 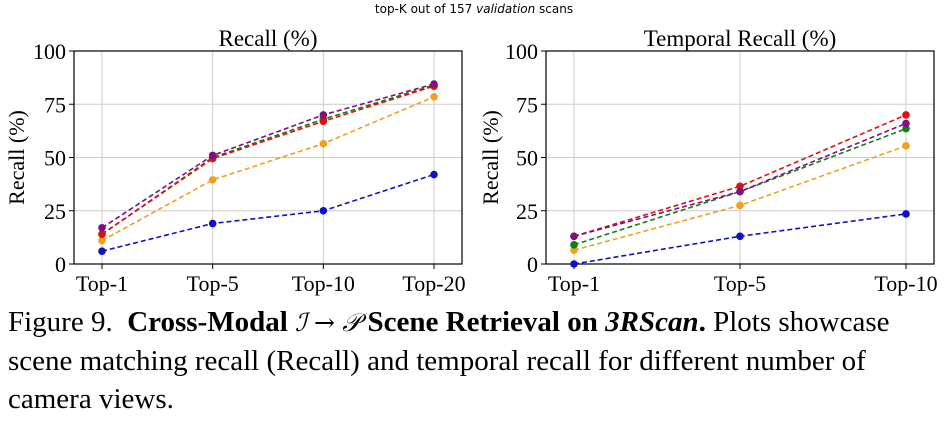 I want to click on series-line-purple, so click(x=268, y=156).